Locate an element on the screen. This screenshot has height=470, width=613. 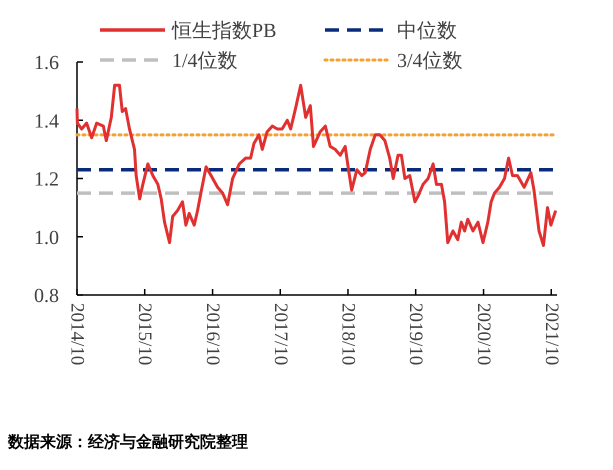
x-tick-label: 2017/10 is located at coordinates (280, 334).